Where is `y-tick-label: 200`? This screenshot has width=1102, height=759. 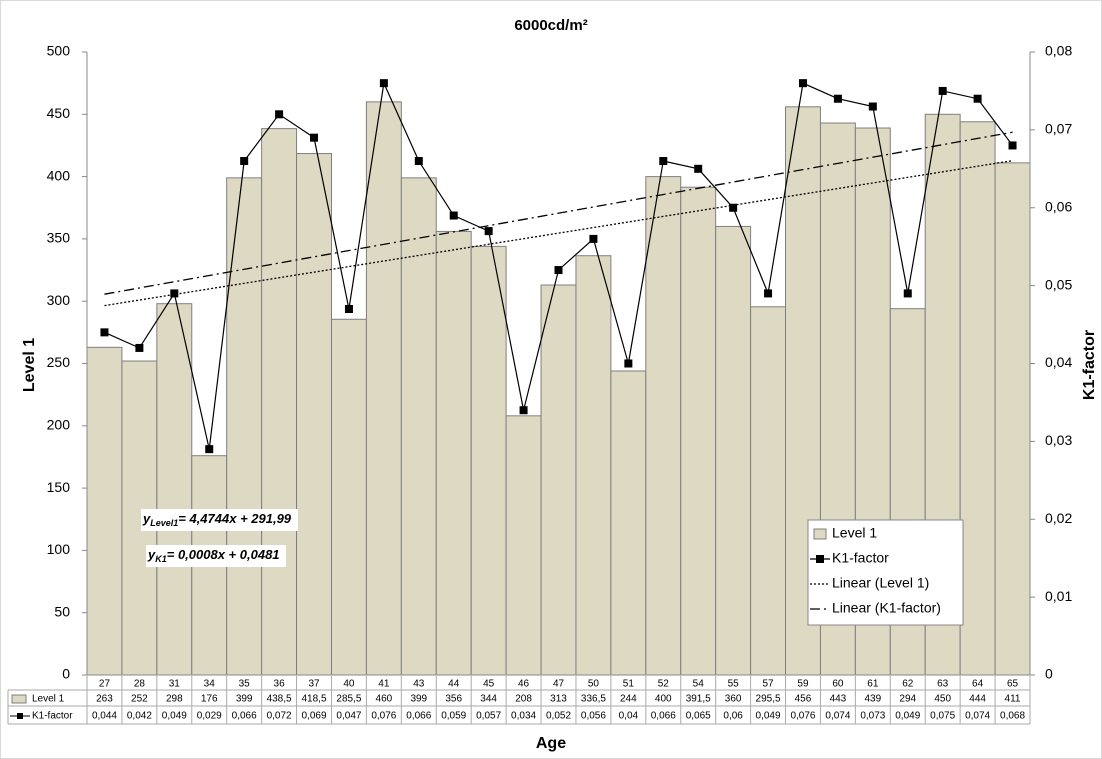 y-tick-label: 200 is located at coordinates (59, 425).